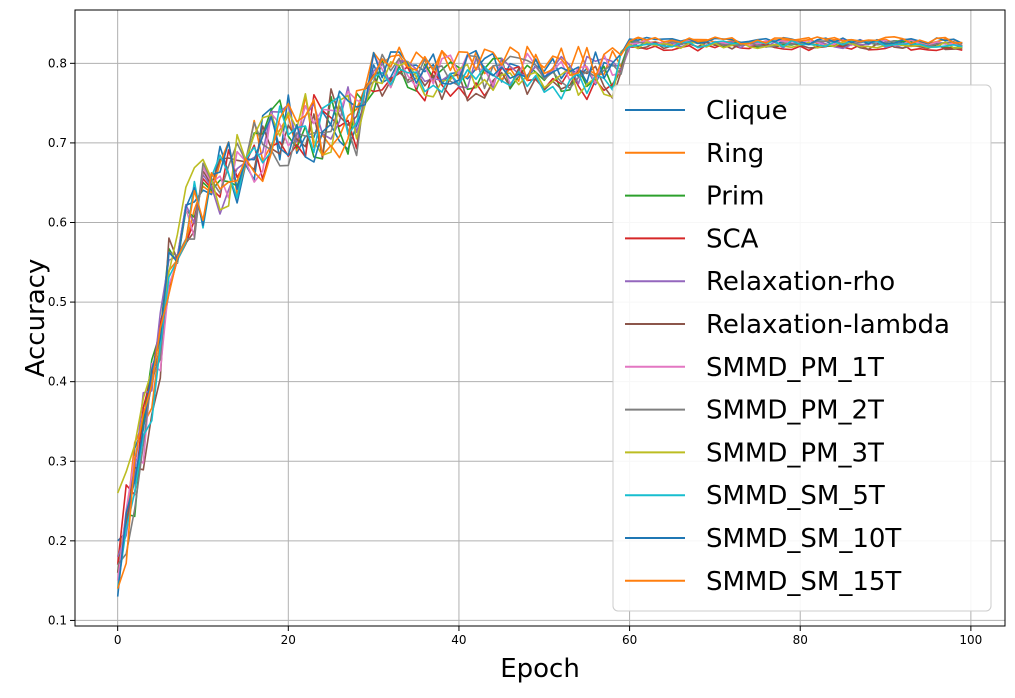  Describe the element at coordinates (118, 640) in the screenshot. I see `x-tick-label: 0` at that location.